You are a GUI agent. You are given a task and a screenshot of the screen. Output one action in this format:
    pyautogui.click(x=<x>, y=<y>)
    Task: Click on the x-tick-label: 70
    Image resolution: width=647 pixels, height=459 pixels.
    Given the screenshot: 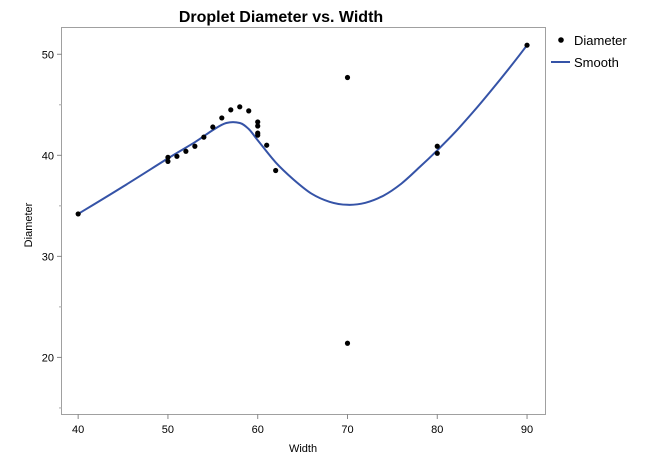 What is the action you would take?
    pyautogui.click(x=347, y=430)
    